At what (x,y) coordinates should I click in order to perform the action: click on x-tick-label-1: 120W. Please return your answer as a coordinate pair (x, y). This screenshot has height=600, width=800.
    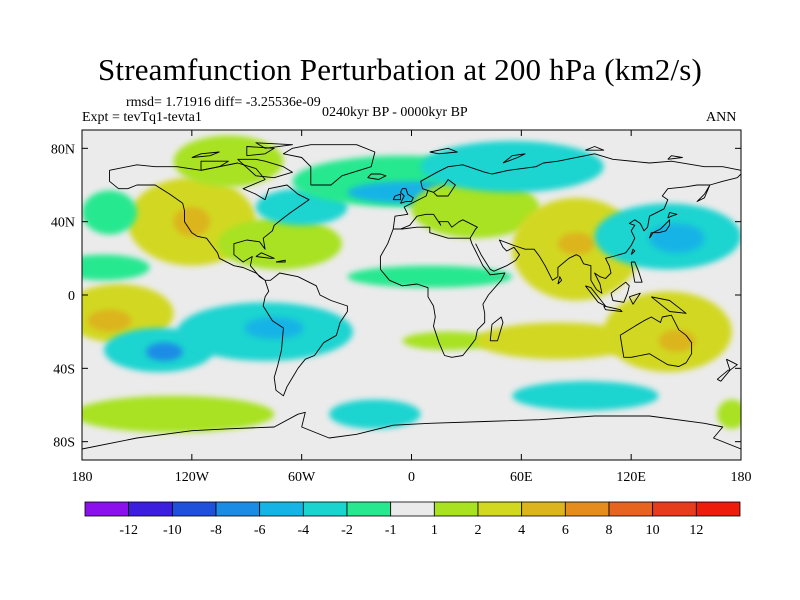
    Looking at the image, I should click on (192, 477).